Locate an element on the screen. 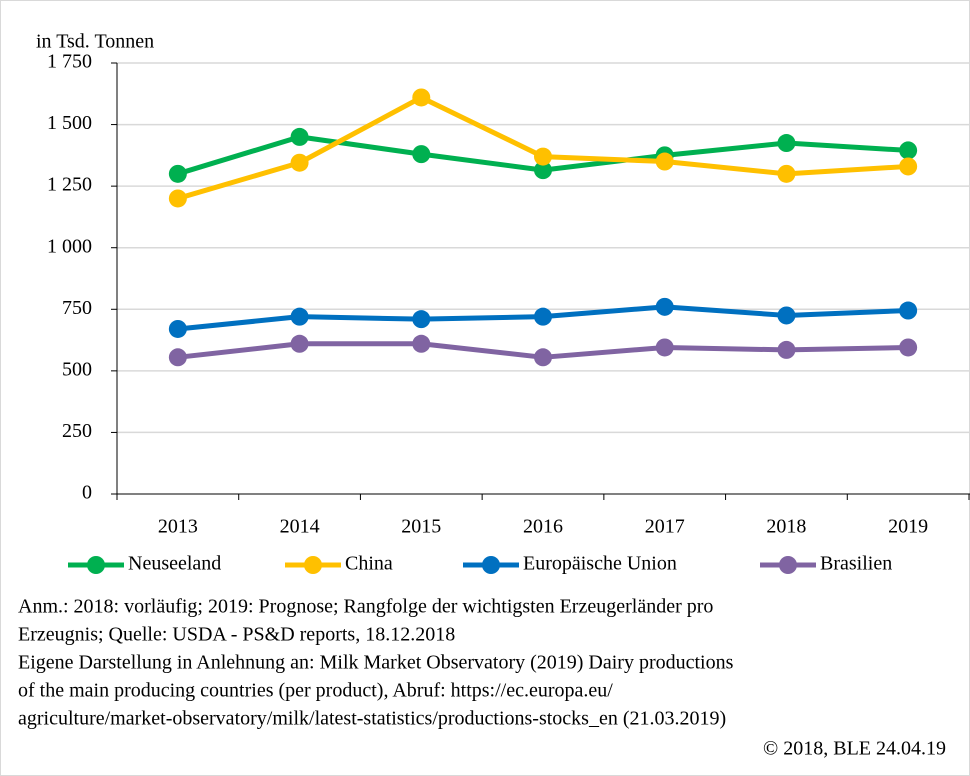 This screenshot has width=970, height=776. credit: © 2018, BLE 24.04.19 is located at coordinates (854, 749).